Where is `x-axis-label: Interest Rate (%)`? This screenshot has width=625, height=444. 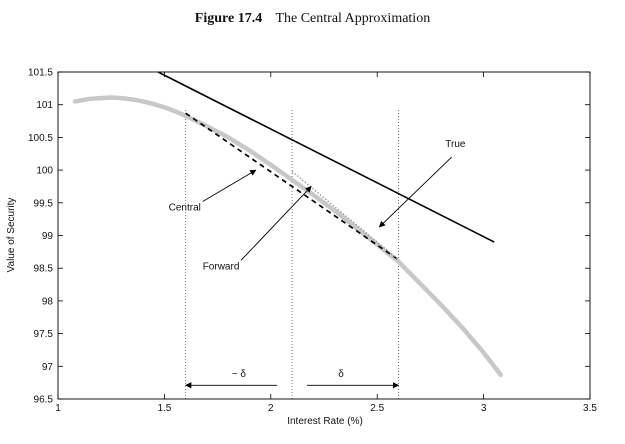 x-axis-label: Interest Rate (%) is located at coordinates (325, 421).